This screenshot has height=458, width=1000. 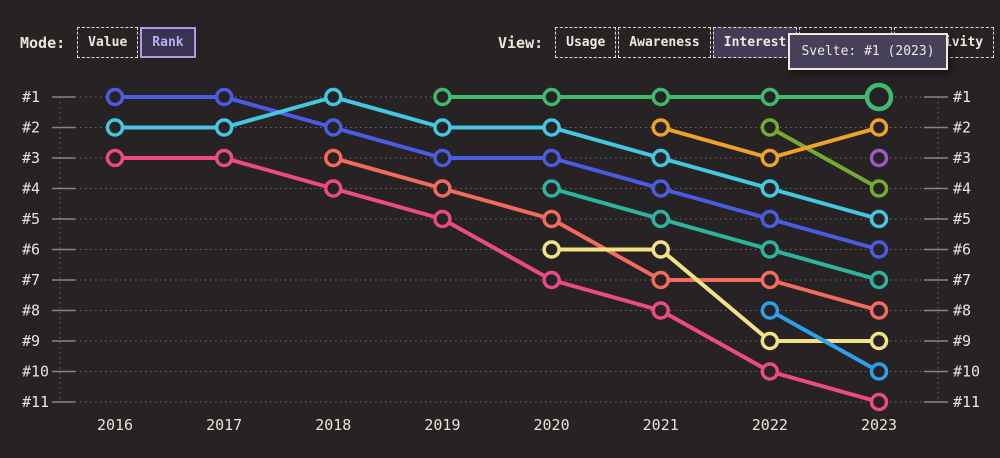 I want to click on data-point-pink-2019, so click(x=442, y=219).